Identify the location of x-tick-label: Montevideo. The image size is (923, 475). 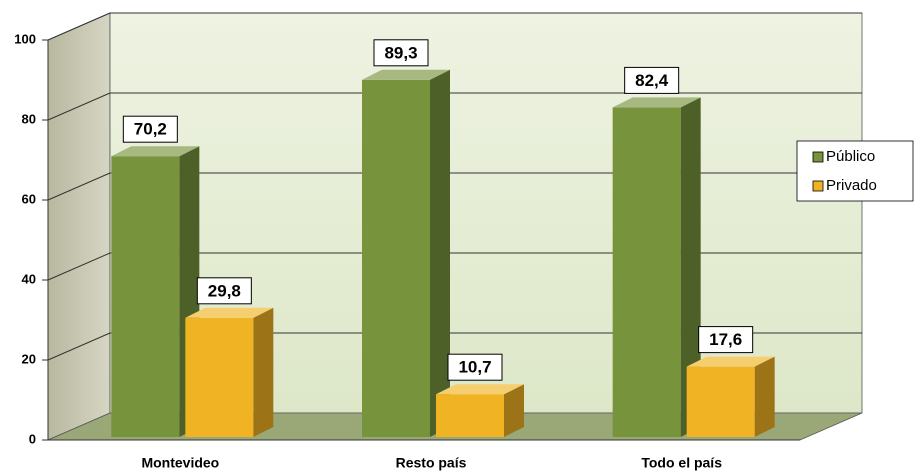
(180, 463).